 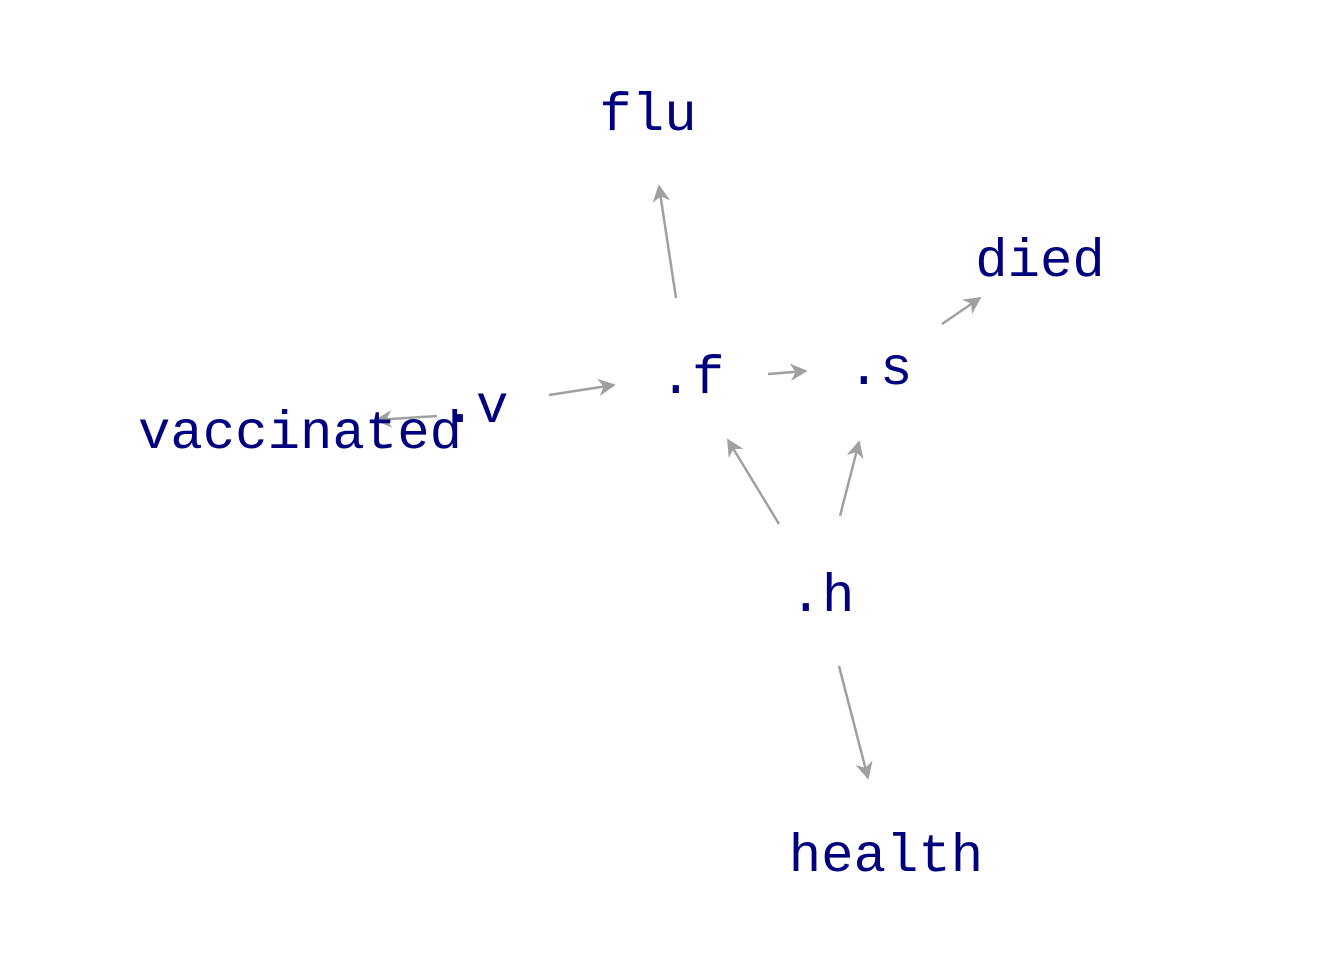 What do you see at coordinates (961, 311) in the screenshot?
I see `edge-s-to-died` at bounding box center [961, 311].